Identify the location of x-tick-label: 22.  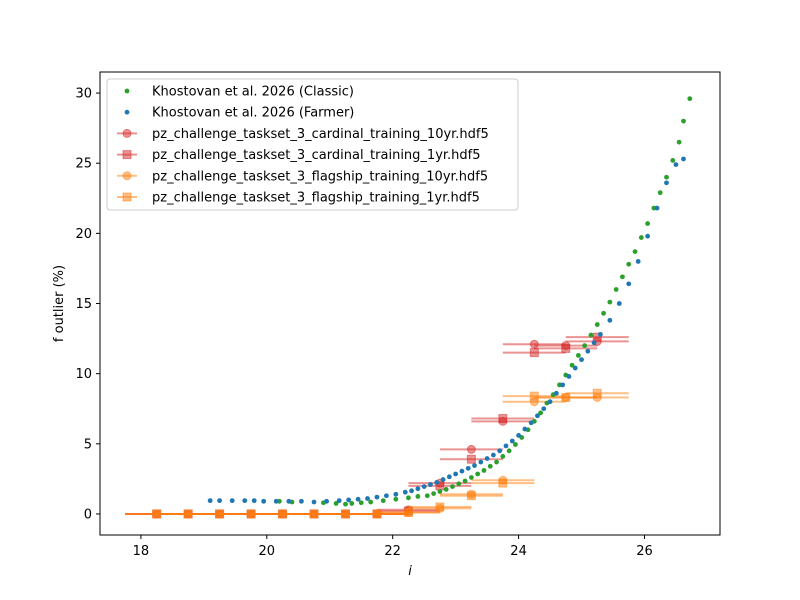
(392, 551).